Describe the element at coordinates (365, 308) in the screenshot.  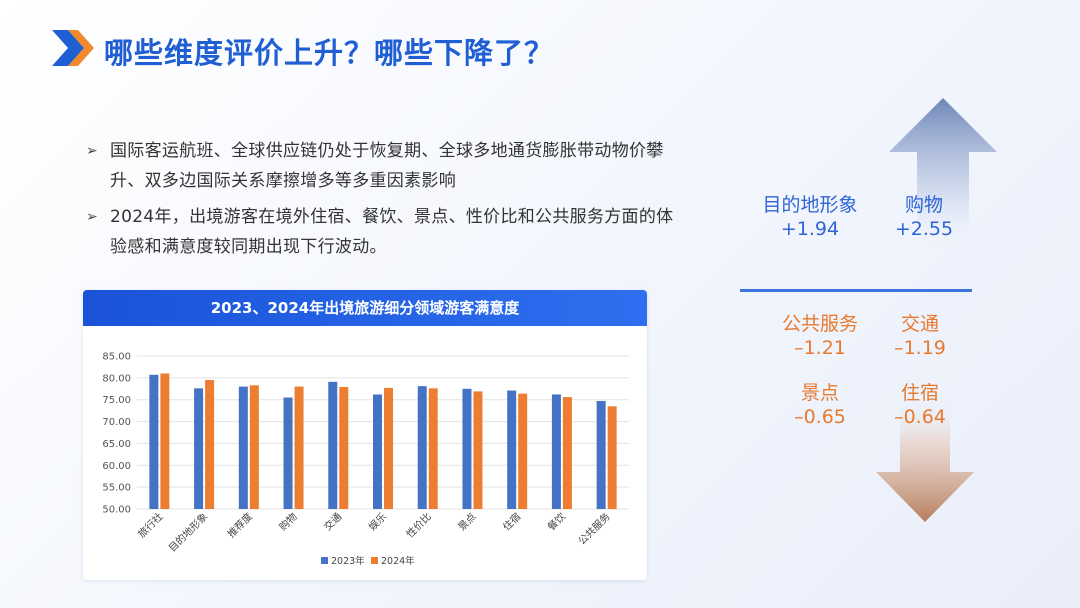
I see `chart-title: 2023、2024年出境旅游细分领域游客满意度` at that location.